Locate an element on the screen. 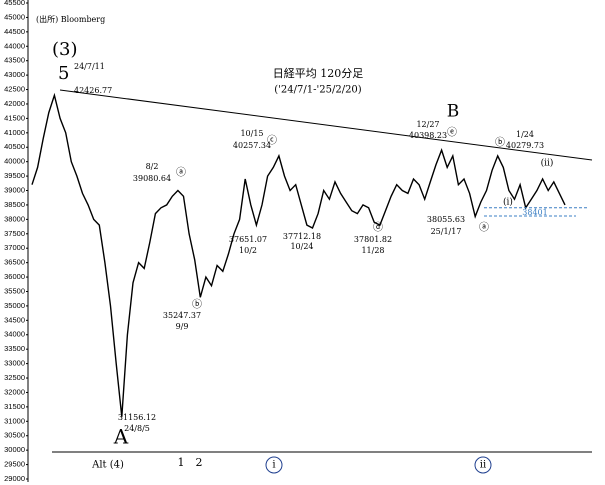 The height and width of the screenshot is (485, 605). annotation: i is located at coordinates (273, 465).